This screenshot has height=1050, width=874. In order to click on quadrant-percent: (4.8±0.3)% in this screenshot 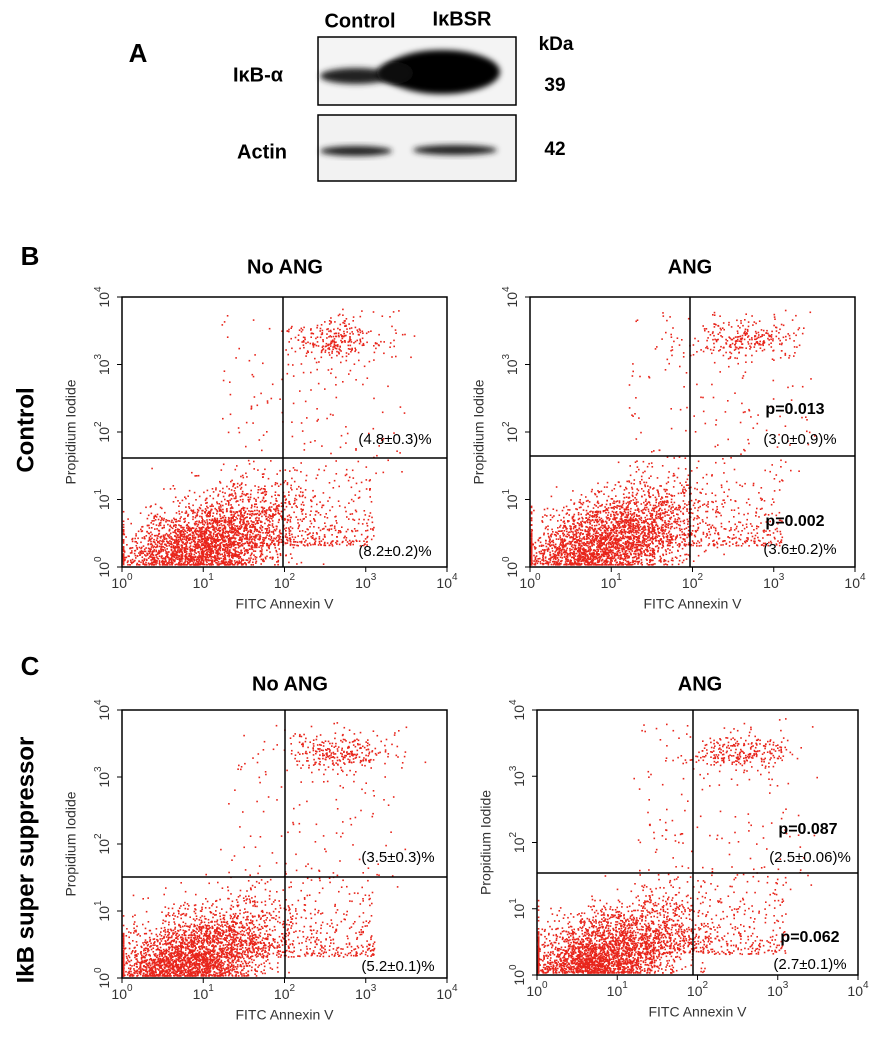, I will do `click(394, 439)`.